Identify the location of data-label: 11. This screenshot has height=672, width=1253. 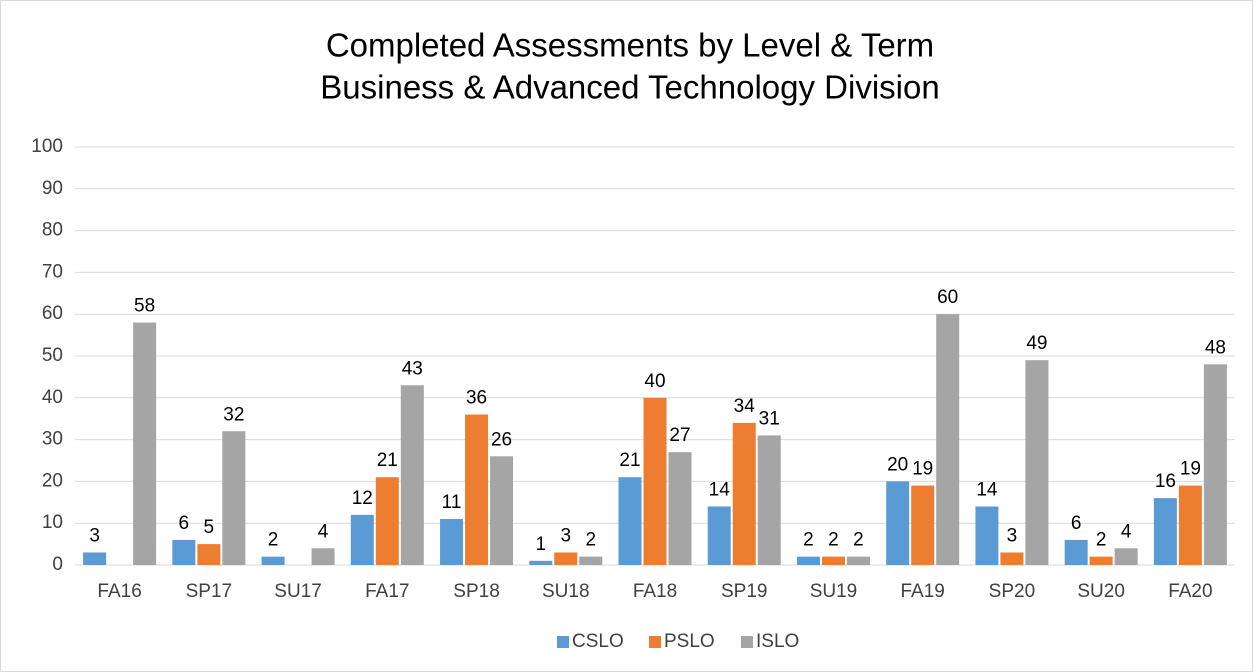
(452, 502).